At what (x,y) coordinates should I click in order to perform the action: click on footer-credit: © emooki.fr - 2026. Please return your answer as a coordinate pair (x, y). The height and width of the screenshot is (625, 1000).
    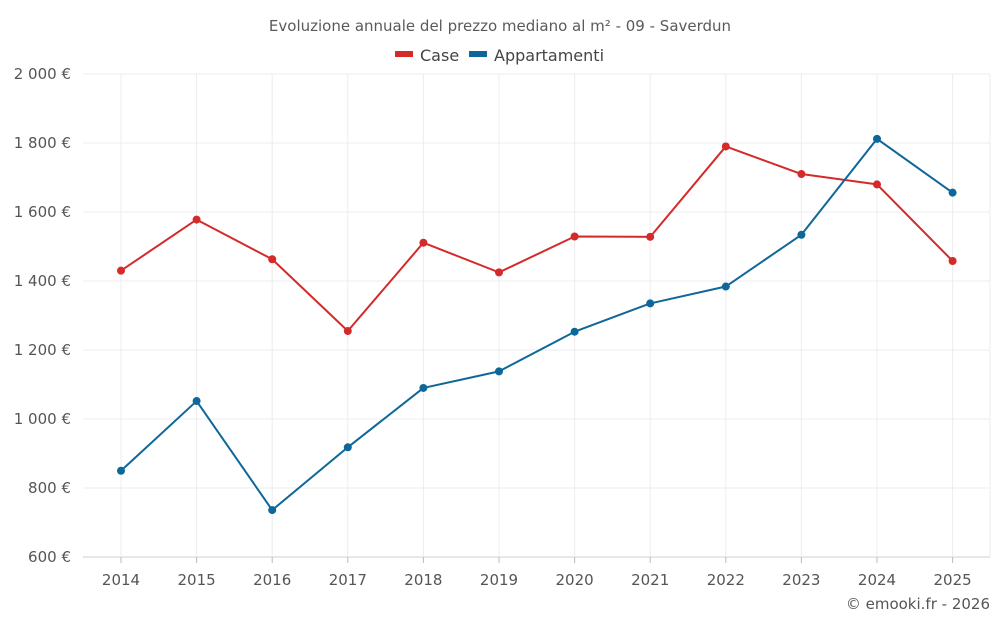
    Looking at the image, I should click on (918, 604).